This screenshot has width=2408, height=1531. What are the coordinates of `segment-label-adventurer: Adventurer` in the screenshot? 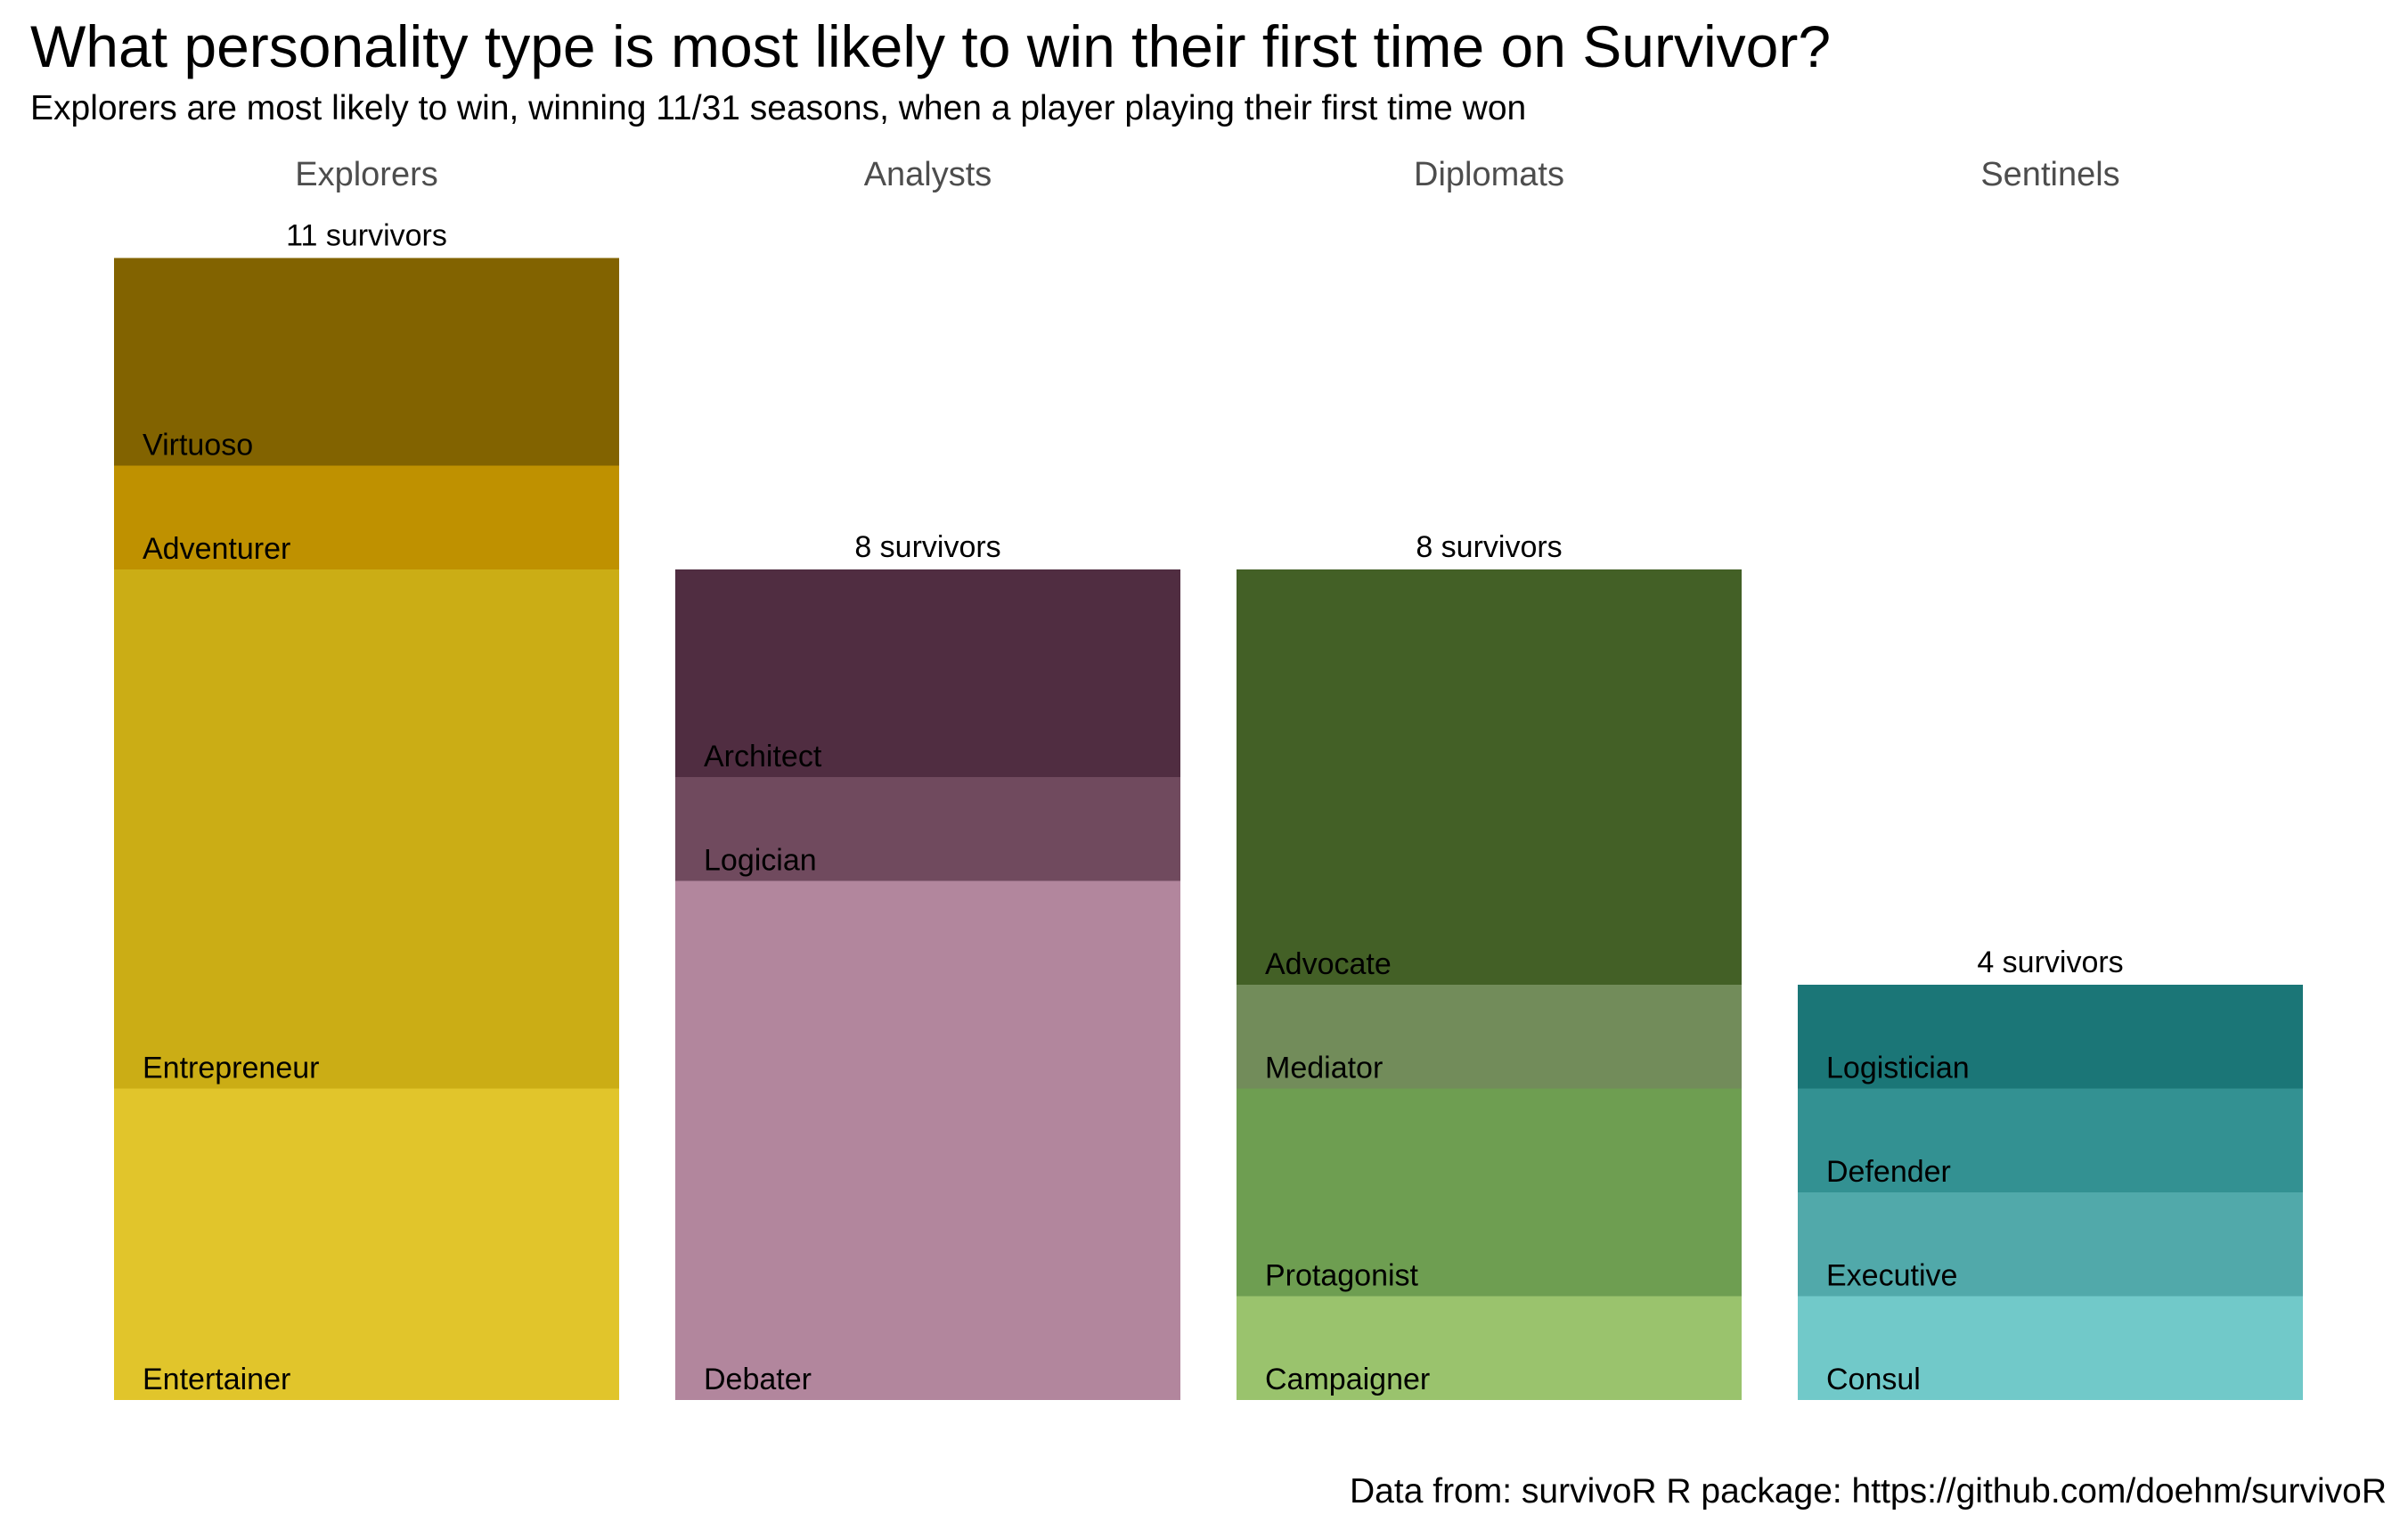 It's located at (216, 549).